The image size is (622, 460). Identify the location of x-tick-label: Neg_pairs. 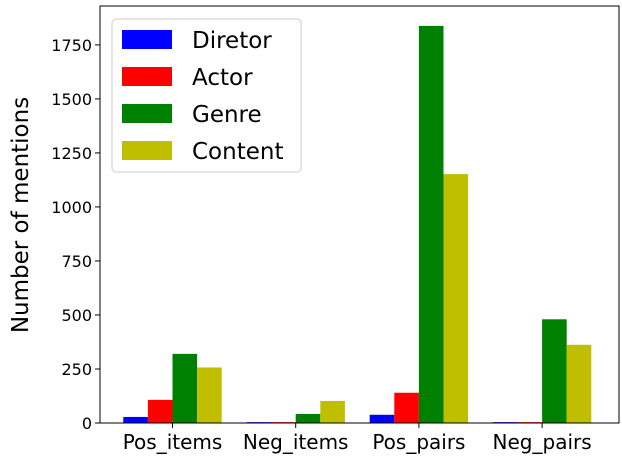
(542, 442).